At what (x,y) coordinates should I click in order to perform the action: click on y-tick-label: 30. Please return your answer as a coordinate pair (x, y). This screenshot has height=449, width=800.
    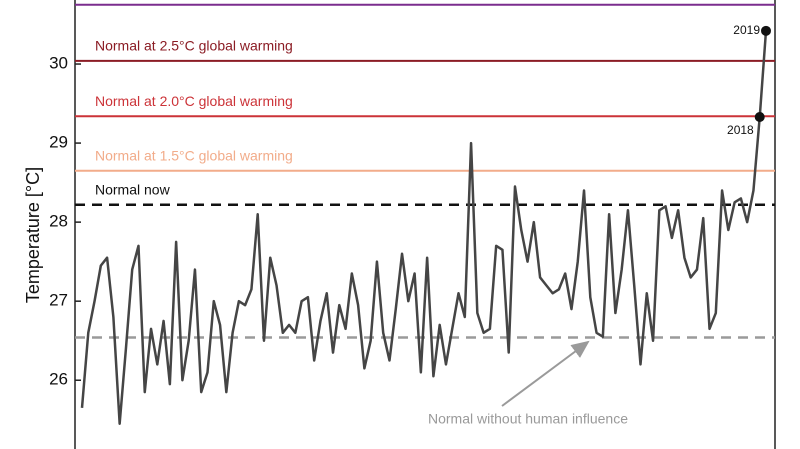
    Looking at the image, I should click on (58, 63).